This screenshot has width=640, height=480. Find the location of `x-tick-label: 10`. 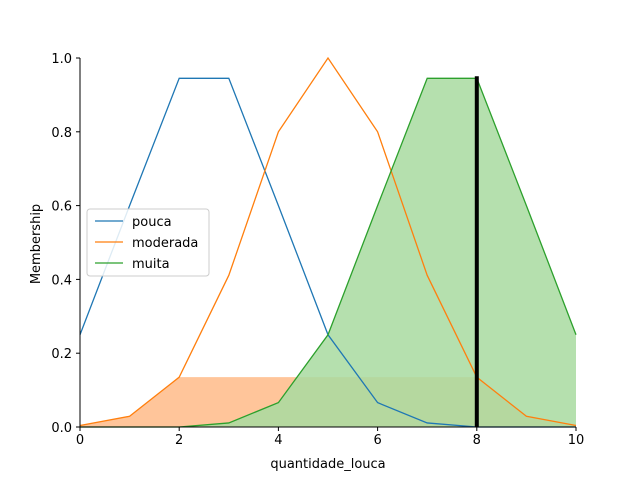

x-tick-label: 10 is located at coordinates (576, 440).